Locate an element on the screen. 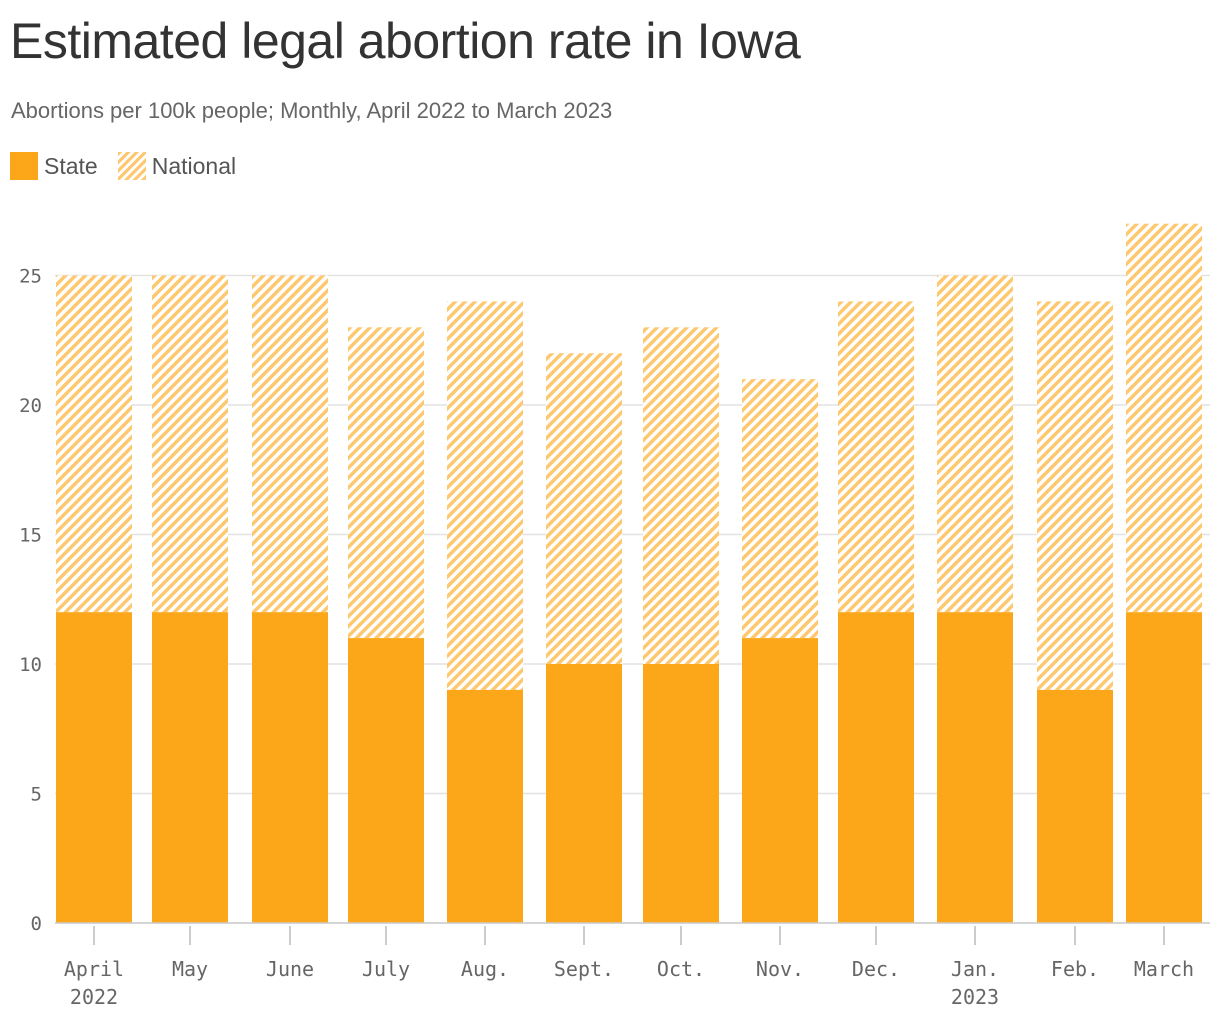 The height and width of the screenshot is (1020, 1220). x-tick-label: Jan. is located at coordinates (975, 969).